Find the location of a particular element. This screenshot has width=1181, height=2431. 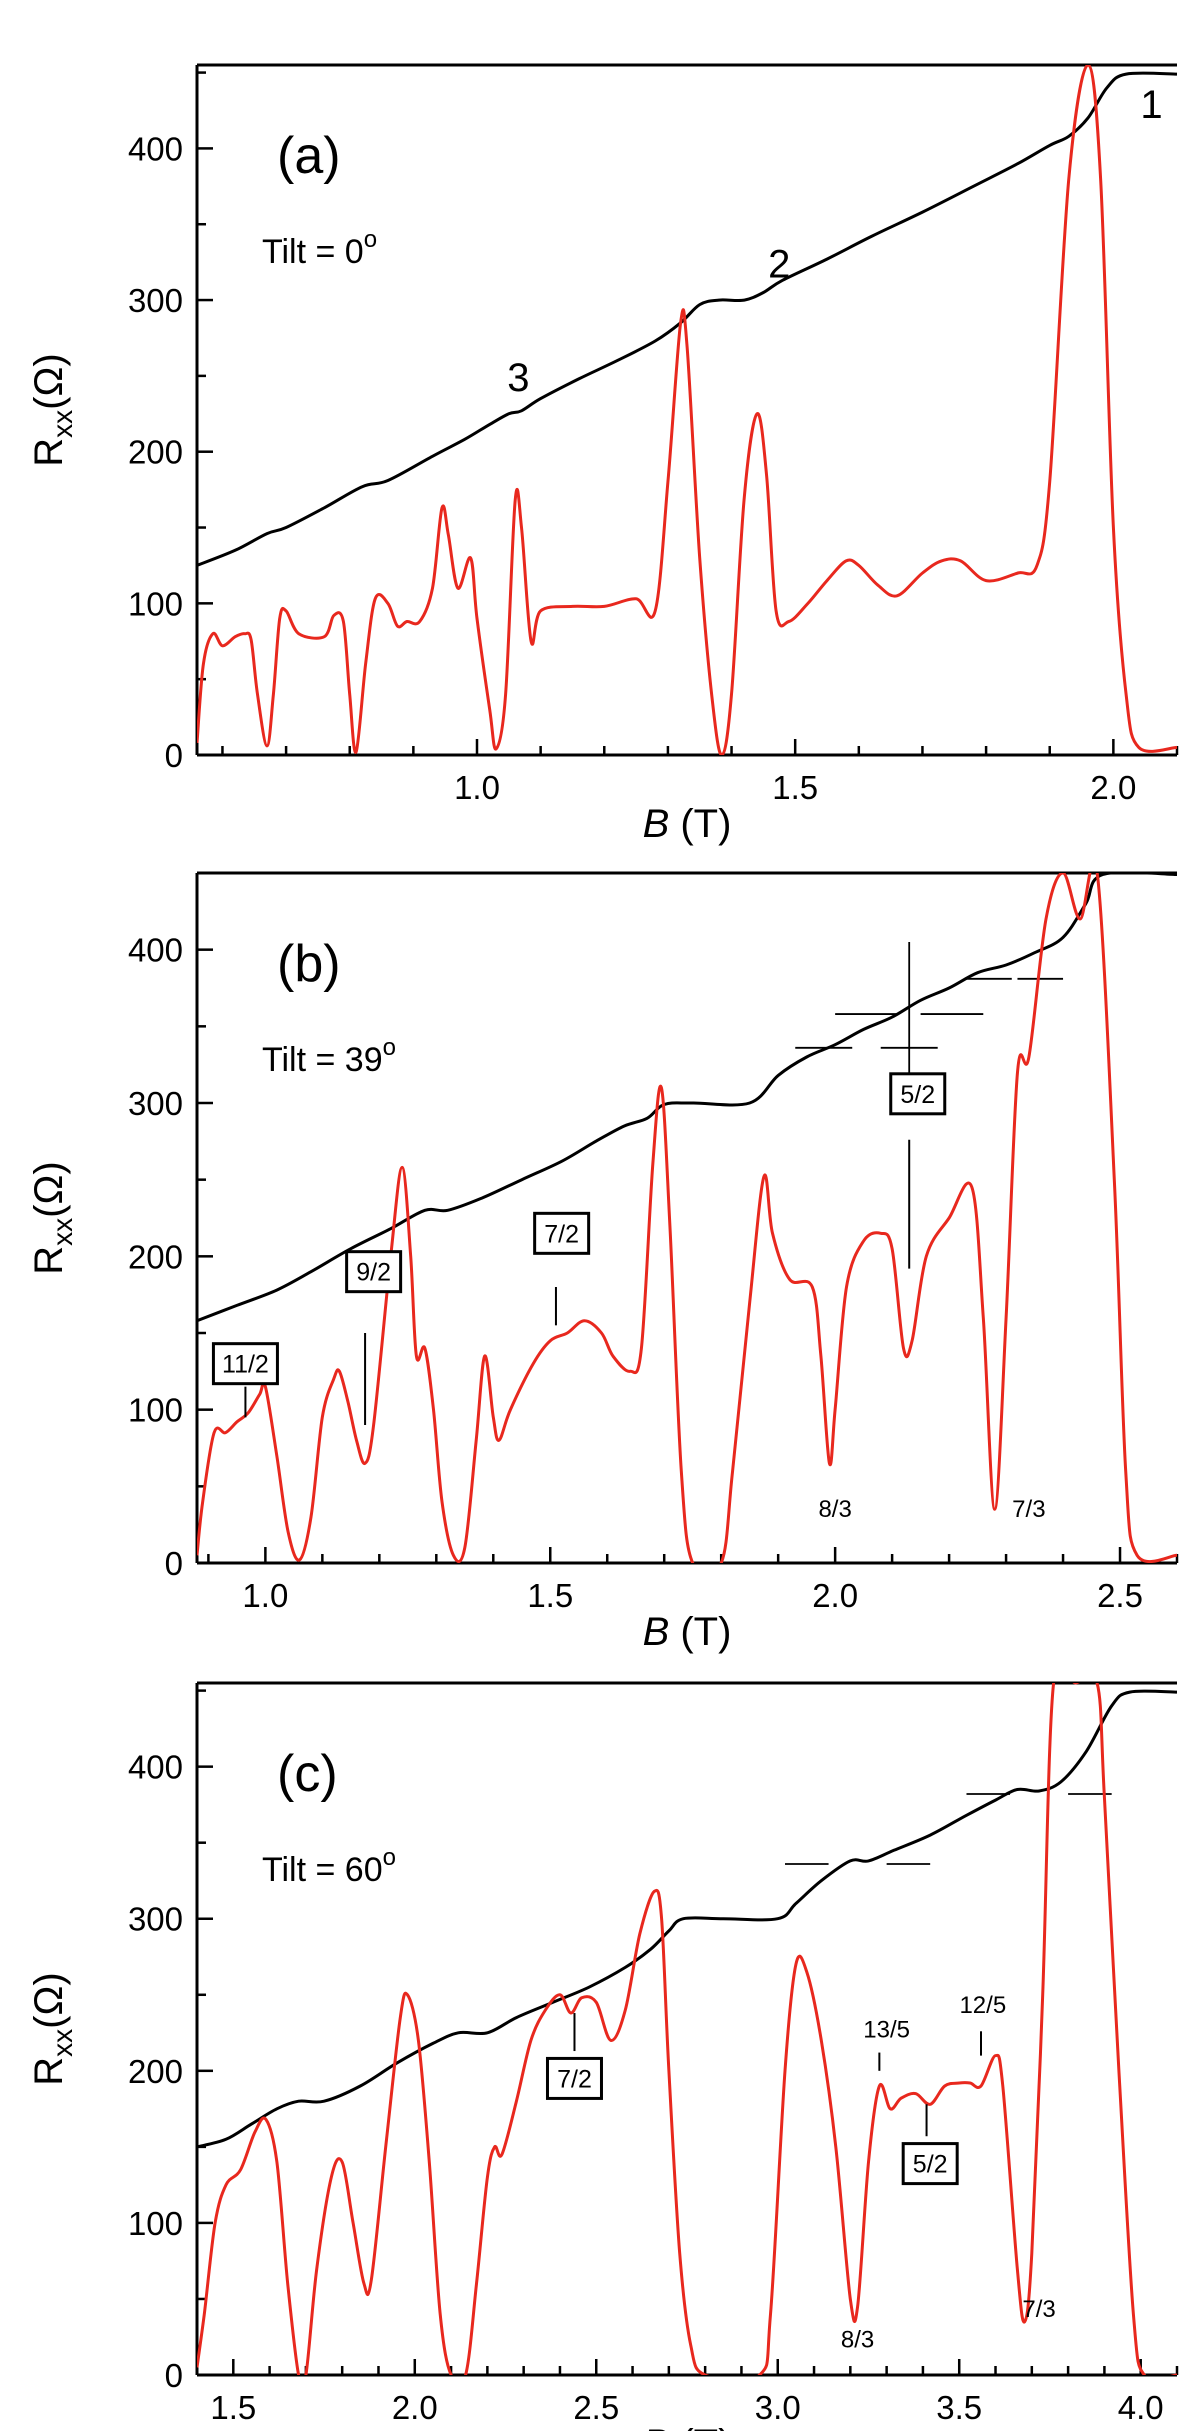

boxed-label: 11/2 is located at coordinates (245, 1365).